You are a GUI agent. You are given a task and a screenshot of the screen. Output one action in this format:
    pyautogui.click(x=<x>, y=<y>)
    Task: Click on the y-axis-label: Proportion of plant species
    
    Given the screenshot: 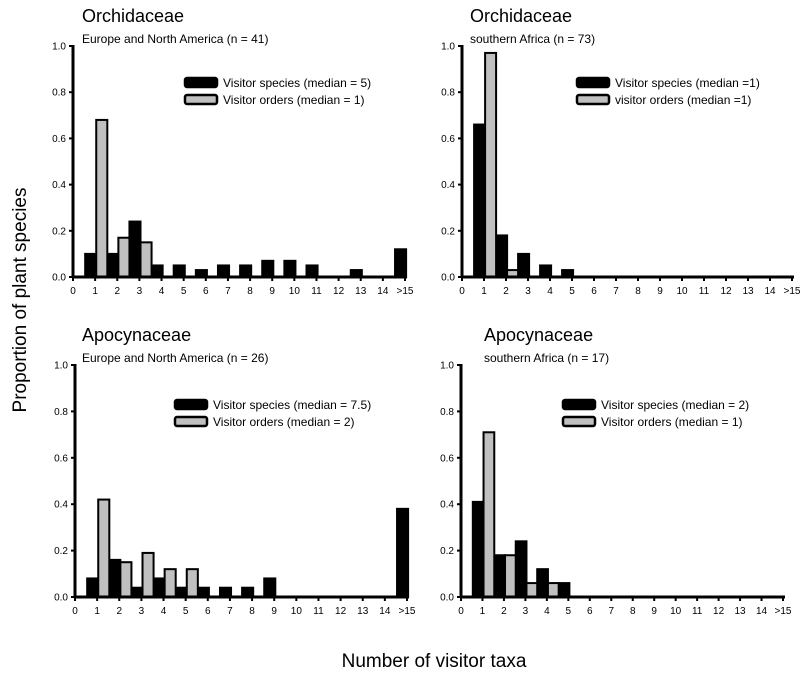 What is the action you would take?
    pyautogui.click(x=20, y=300)
    